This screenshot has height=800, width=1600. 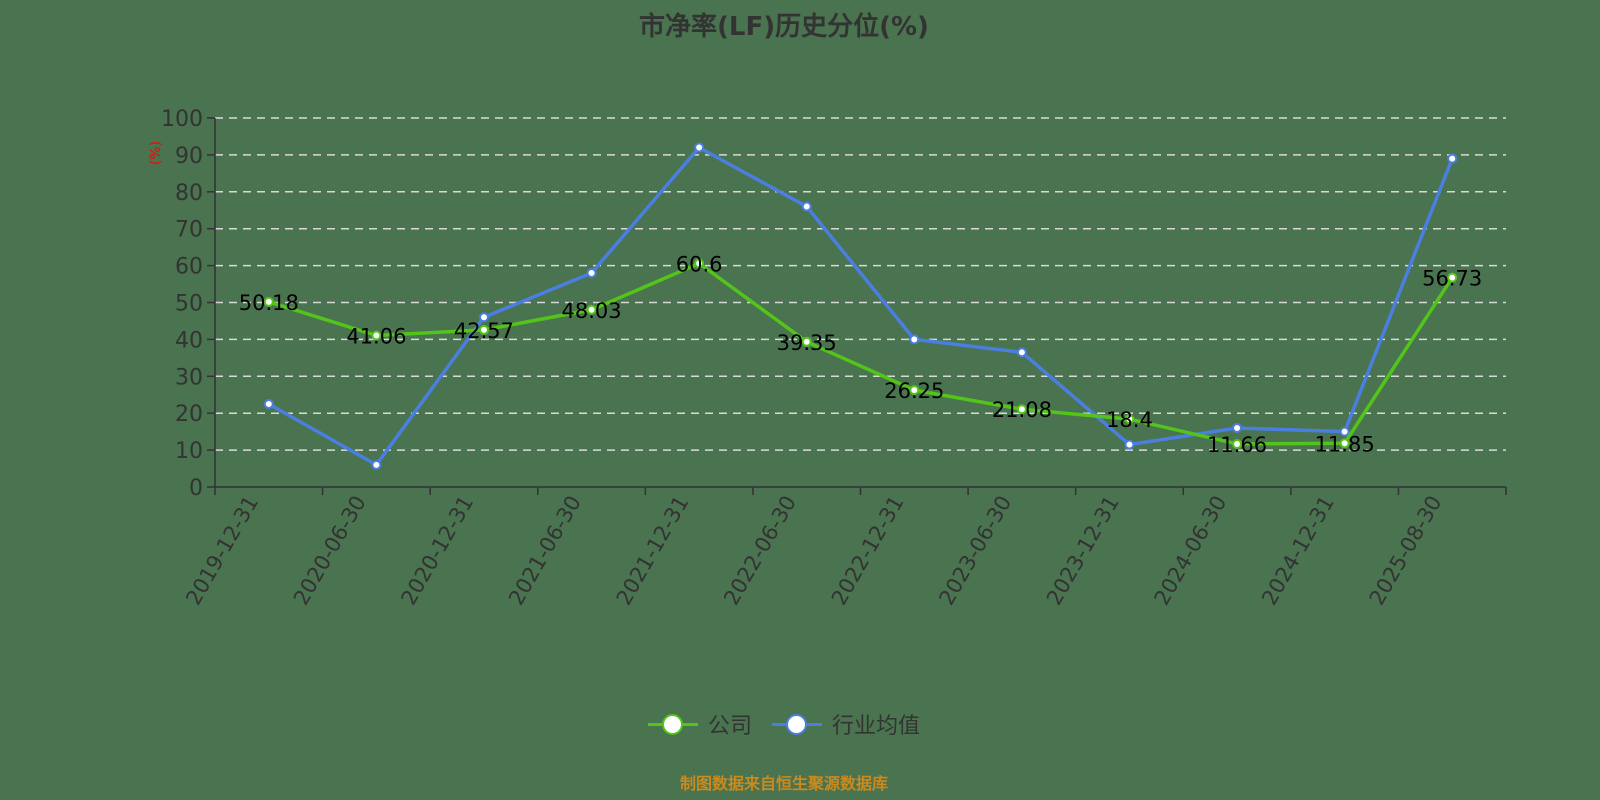 What do you see at coordinates (784, 27) in the screenshot?
I see `chart-title: 市净率(LF)历史分位(%)` at bounding box center [784, 27].